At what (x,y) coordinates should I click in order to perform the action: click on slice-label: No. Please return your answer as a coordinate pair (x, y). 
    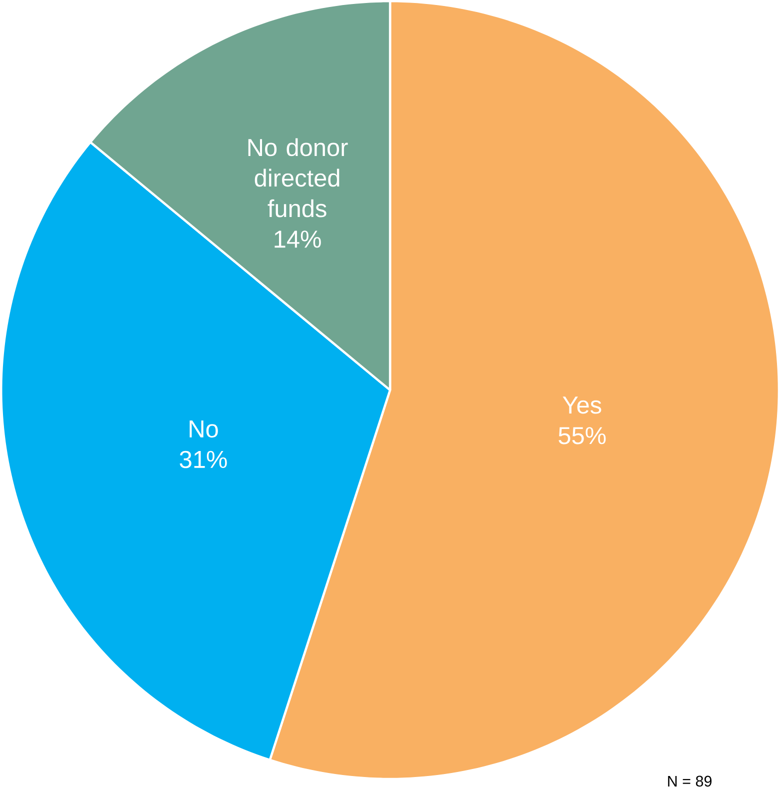
    Looking at the image, I should click on (204, 429).